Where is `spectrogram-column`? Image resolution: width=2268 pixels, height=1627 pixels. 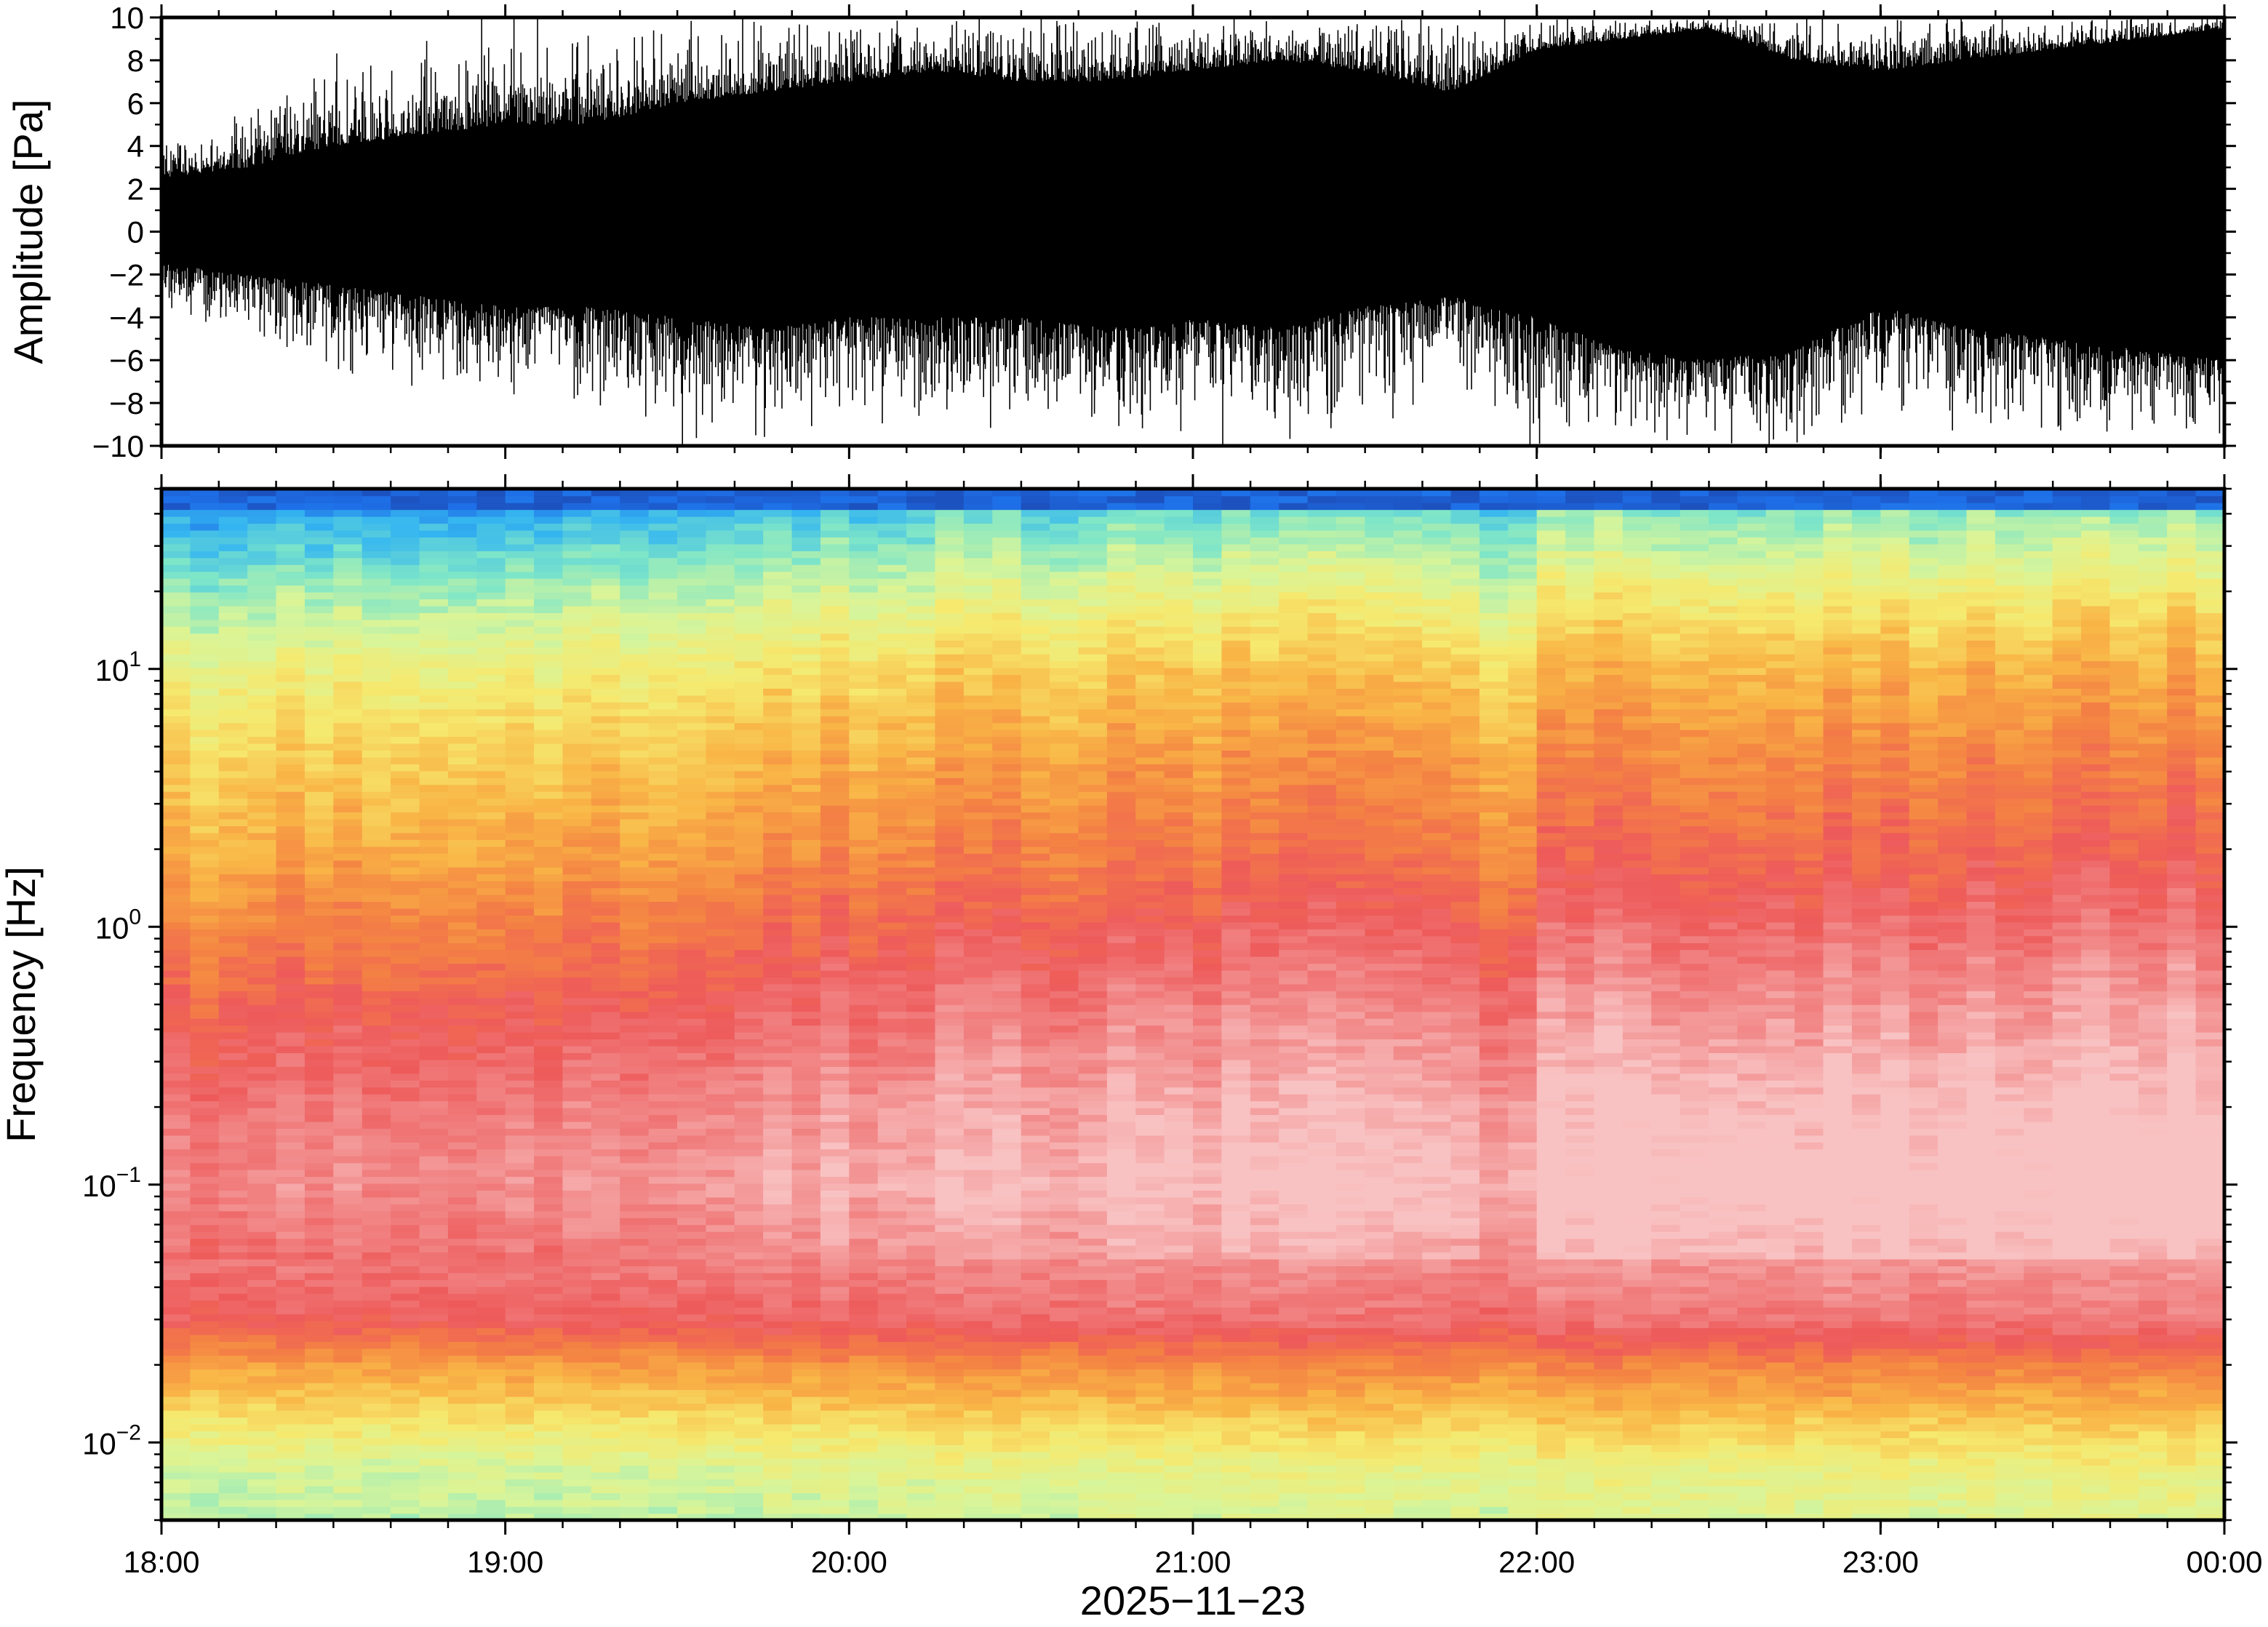 spectrogram-column is located at coordinates (920, 1005).